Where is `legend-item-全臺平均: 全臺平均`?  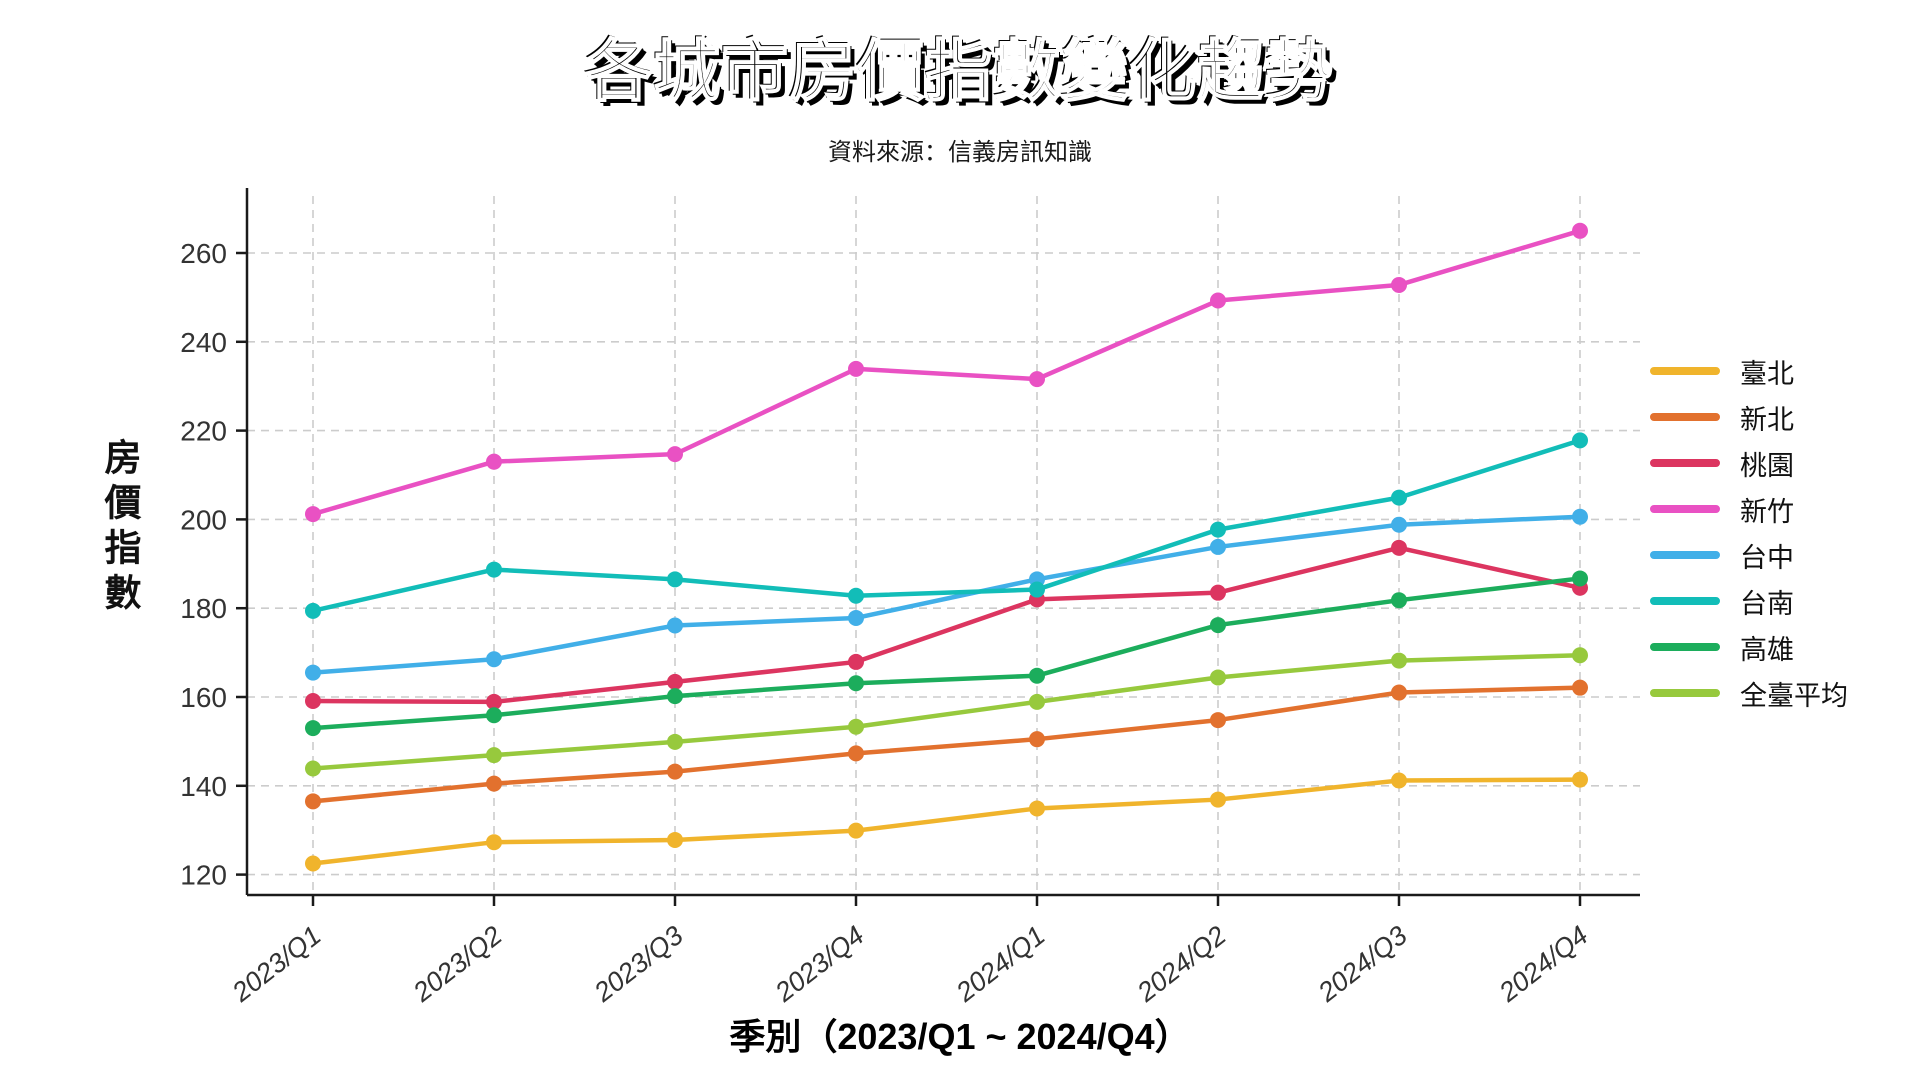
legend-item-全臺平均: 全臺平均 is located at coordinates (1749, 693).